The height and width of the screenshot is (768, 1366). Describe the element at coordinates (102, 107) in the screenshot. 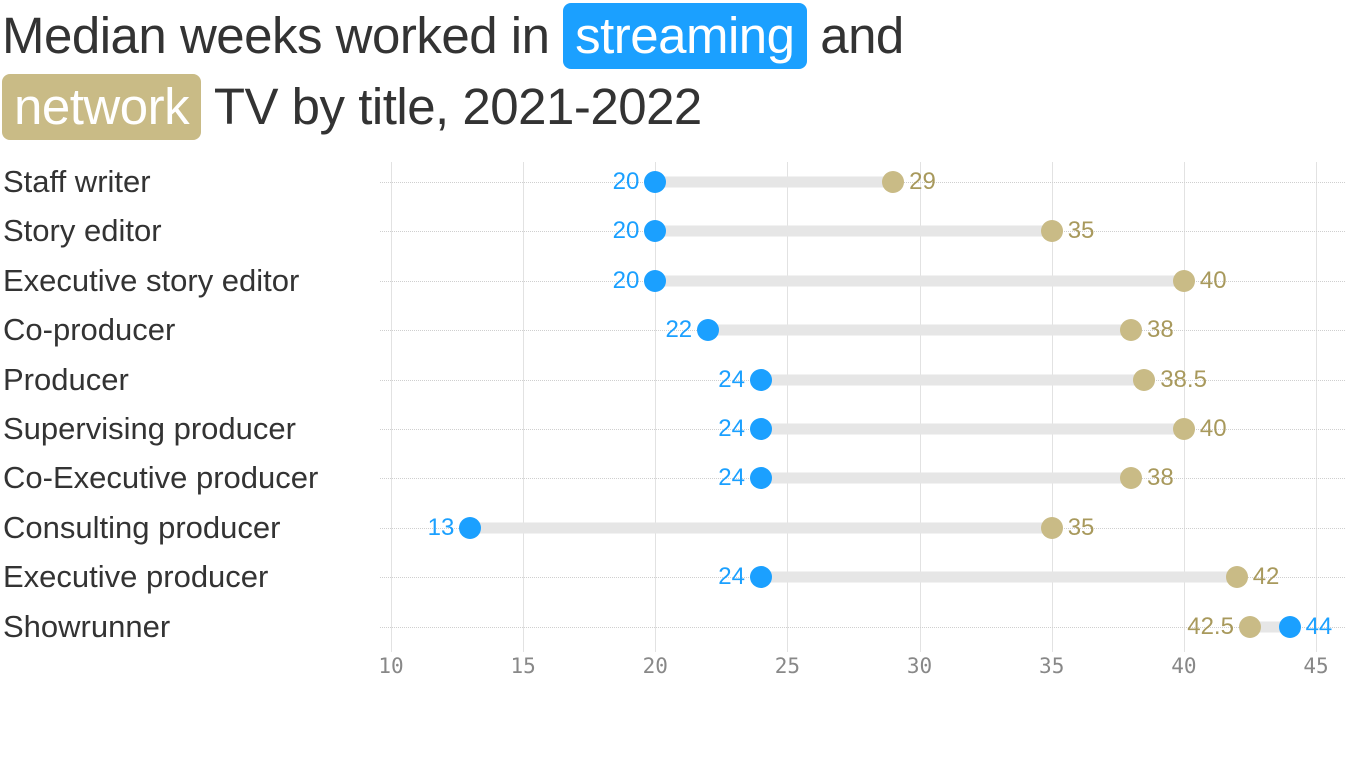

I see `network-legend-tag: network` at that location.